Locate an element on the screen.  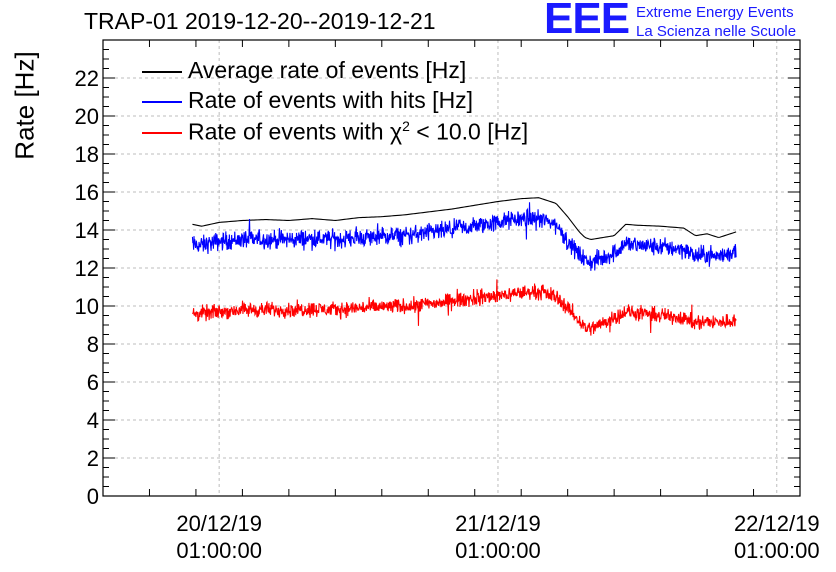
y-tick-label: 10 is located at coordinates (87, 306).